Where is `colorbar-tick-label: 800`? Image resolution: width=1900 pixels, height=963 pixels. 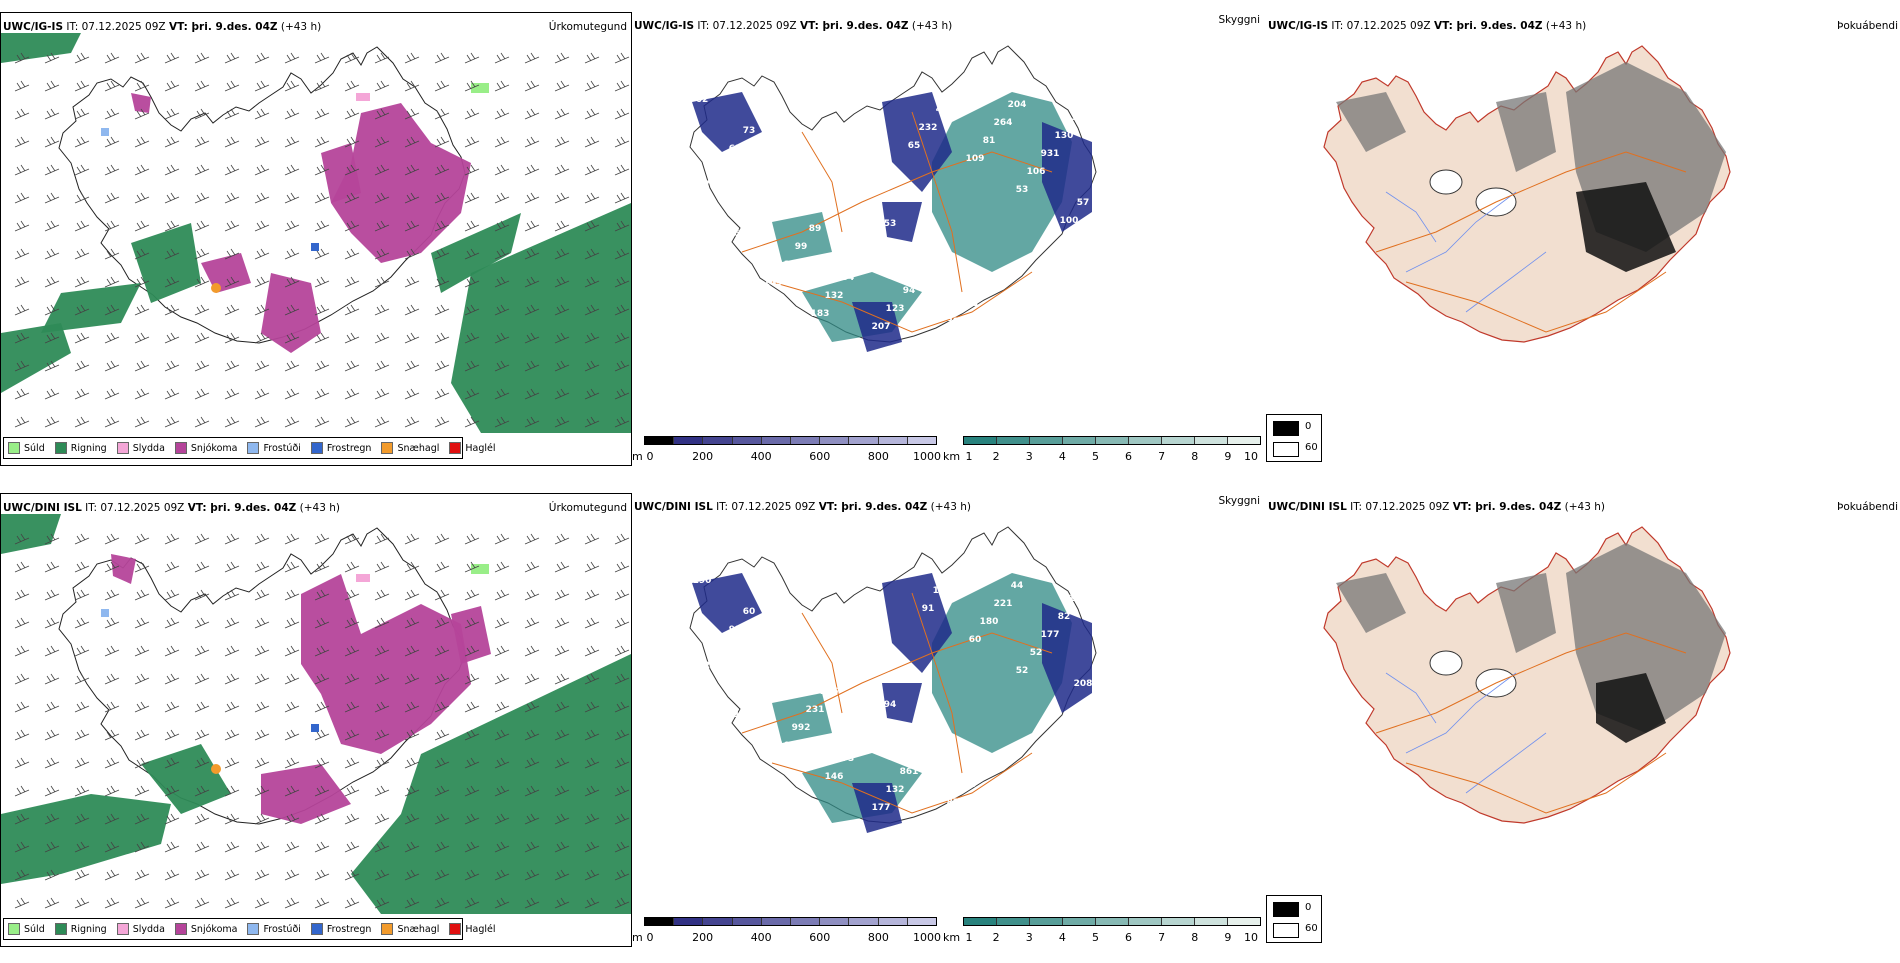
colorbar-tick-label: 800 is located at coordinates (878, 937).